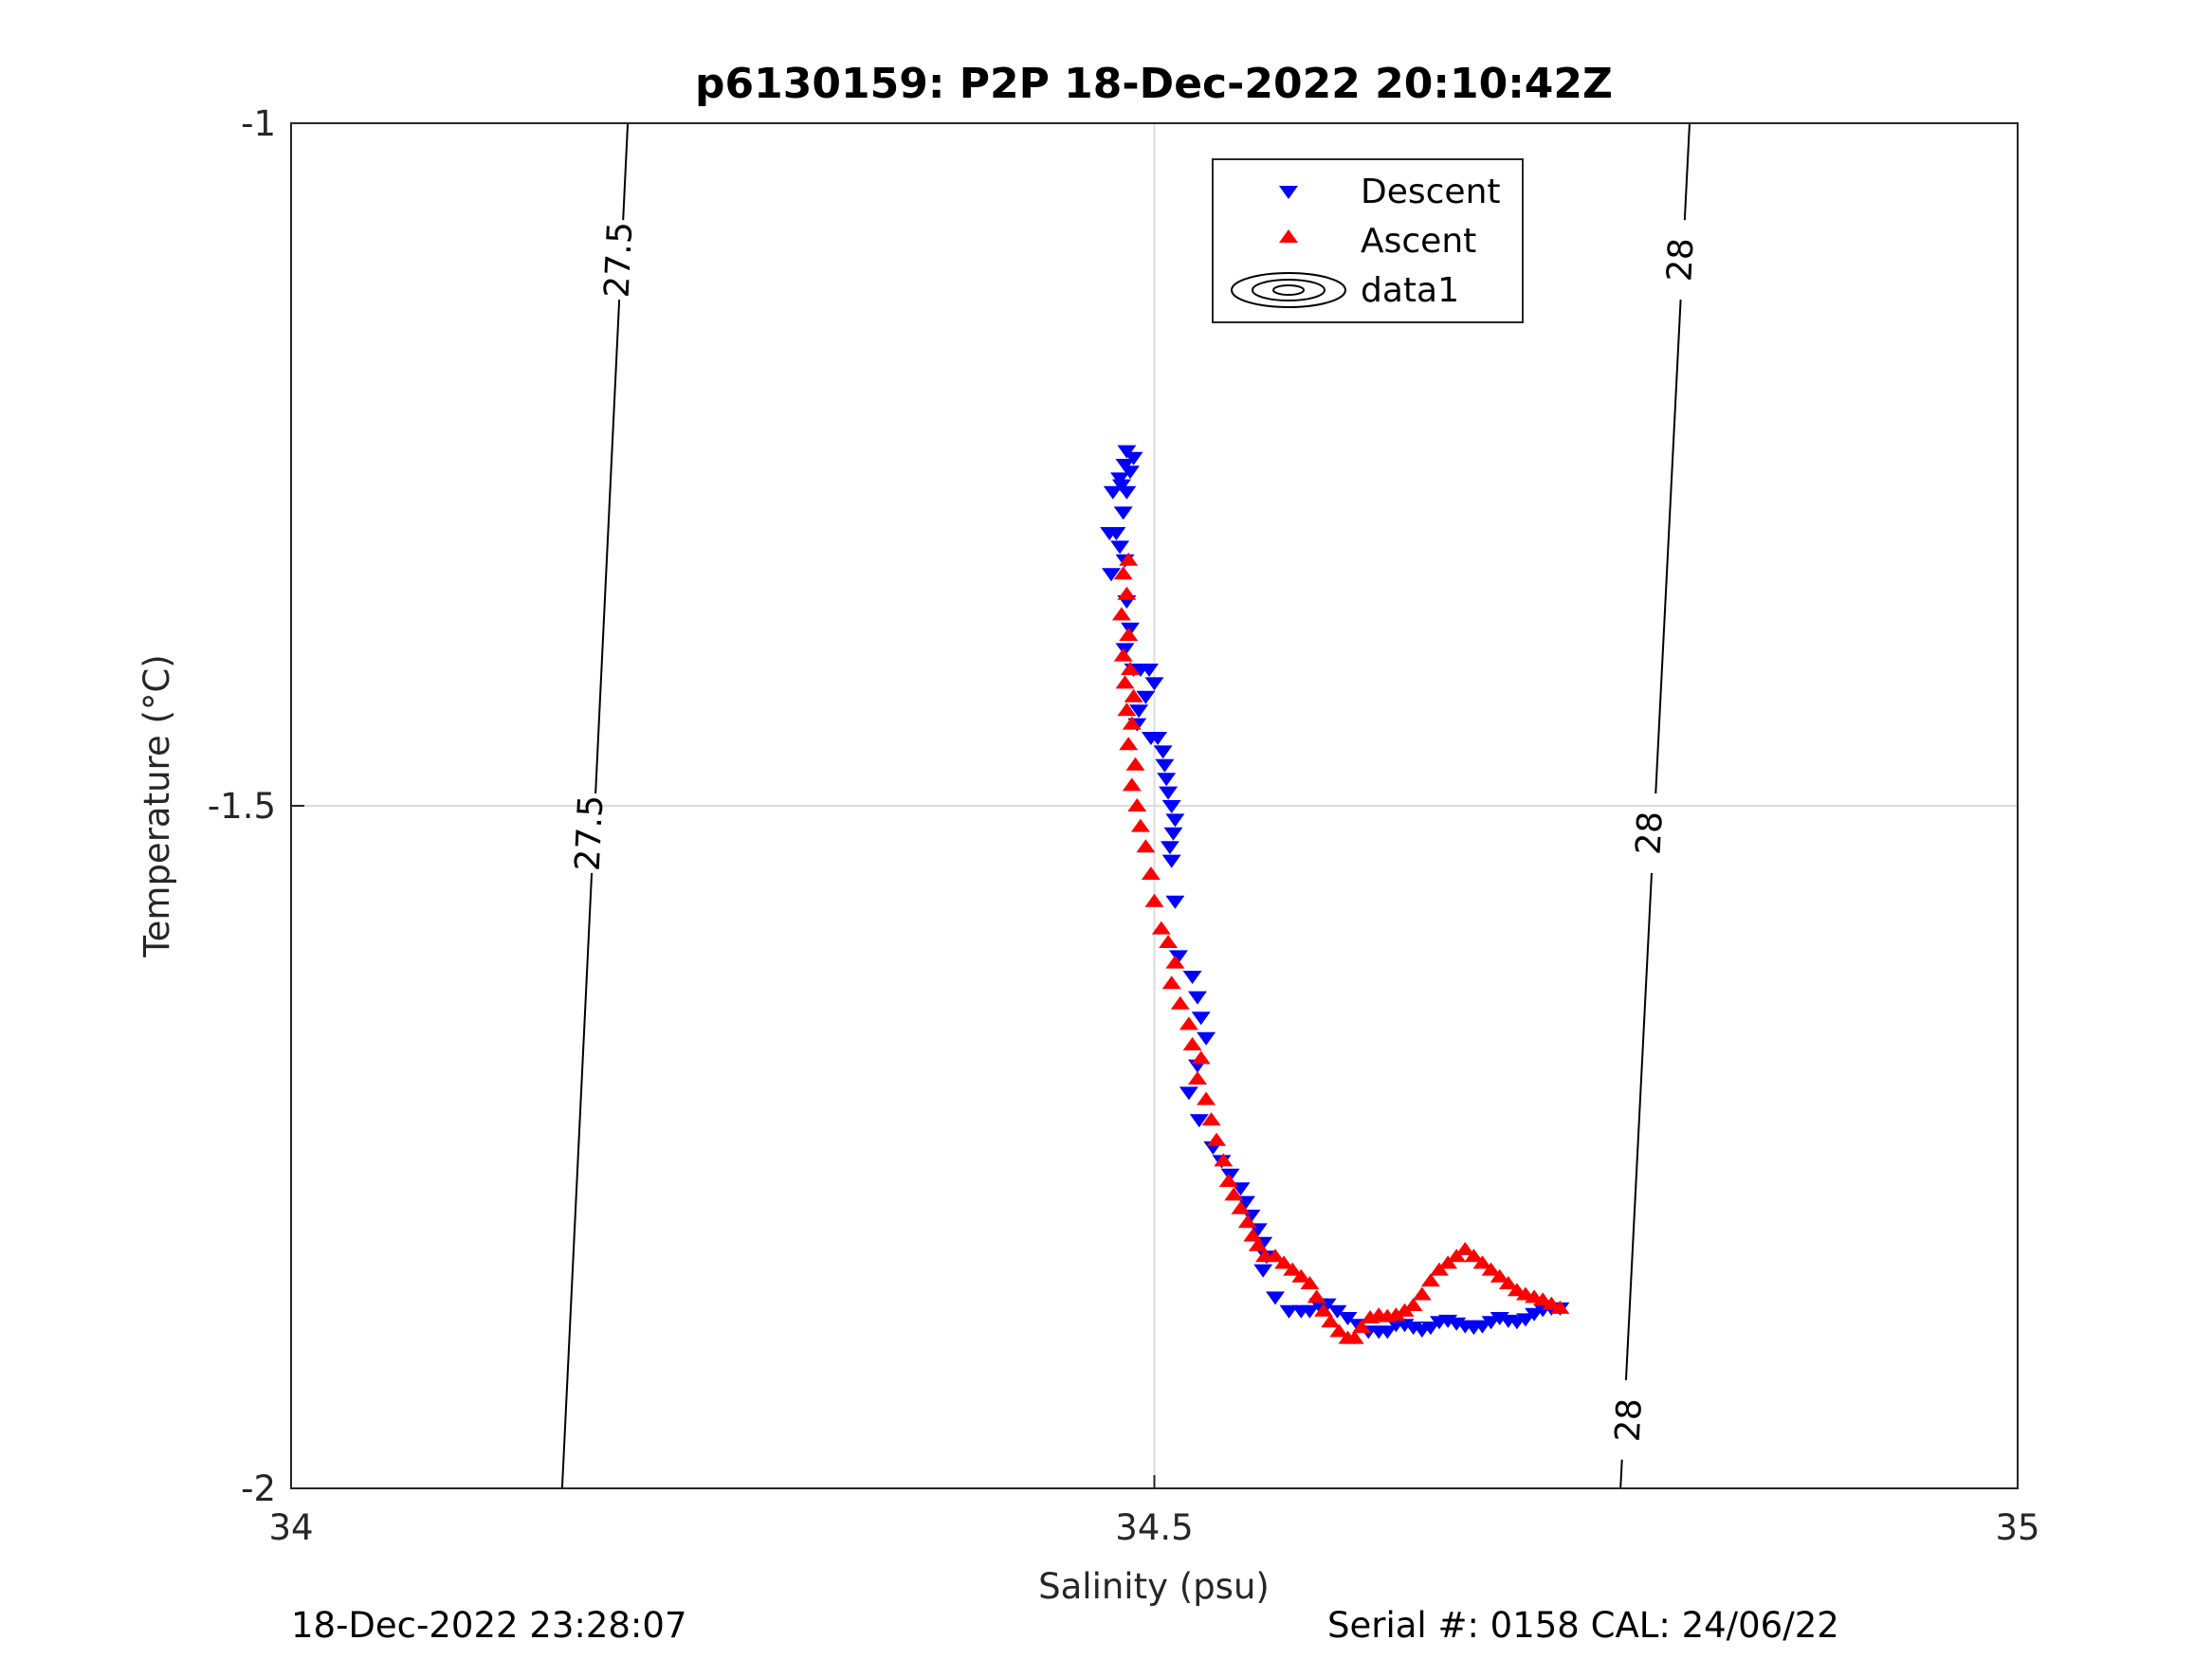 This screenshot has height=1659, width=2212. I want to click on legend-contour-label: data1, so click(1410, 290).